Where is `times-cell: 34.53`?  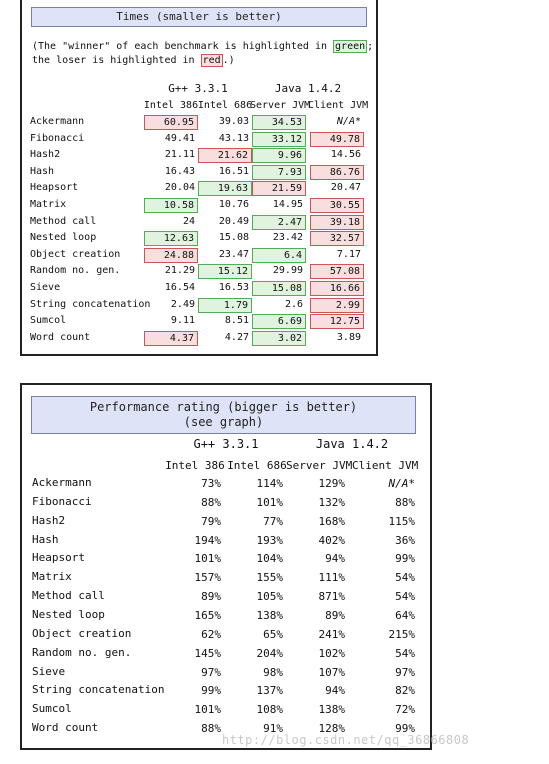 times-cell: 34.53 is located at coordinates (279, 122).